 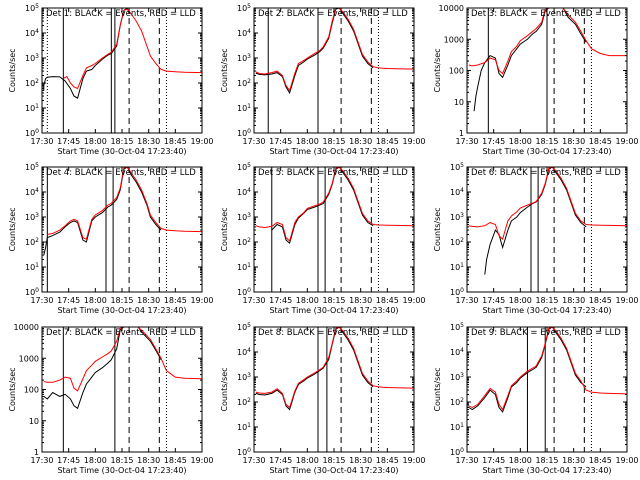 What do you see at coordinates (333, 333) in the screenshot?
I see `panel-title: Det 8: BLACK = Events, RED = LLD` at bounding box center [333, 333].